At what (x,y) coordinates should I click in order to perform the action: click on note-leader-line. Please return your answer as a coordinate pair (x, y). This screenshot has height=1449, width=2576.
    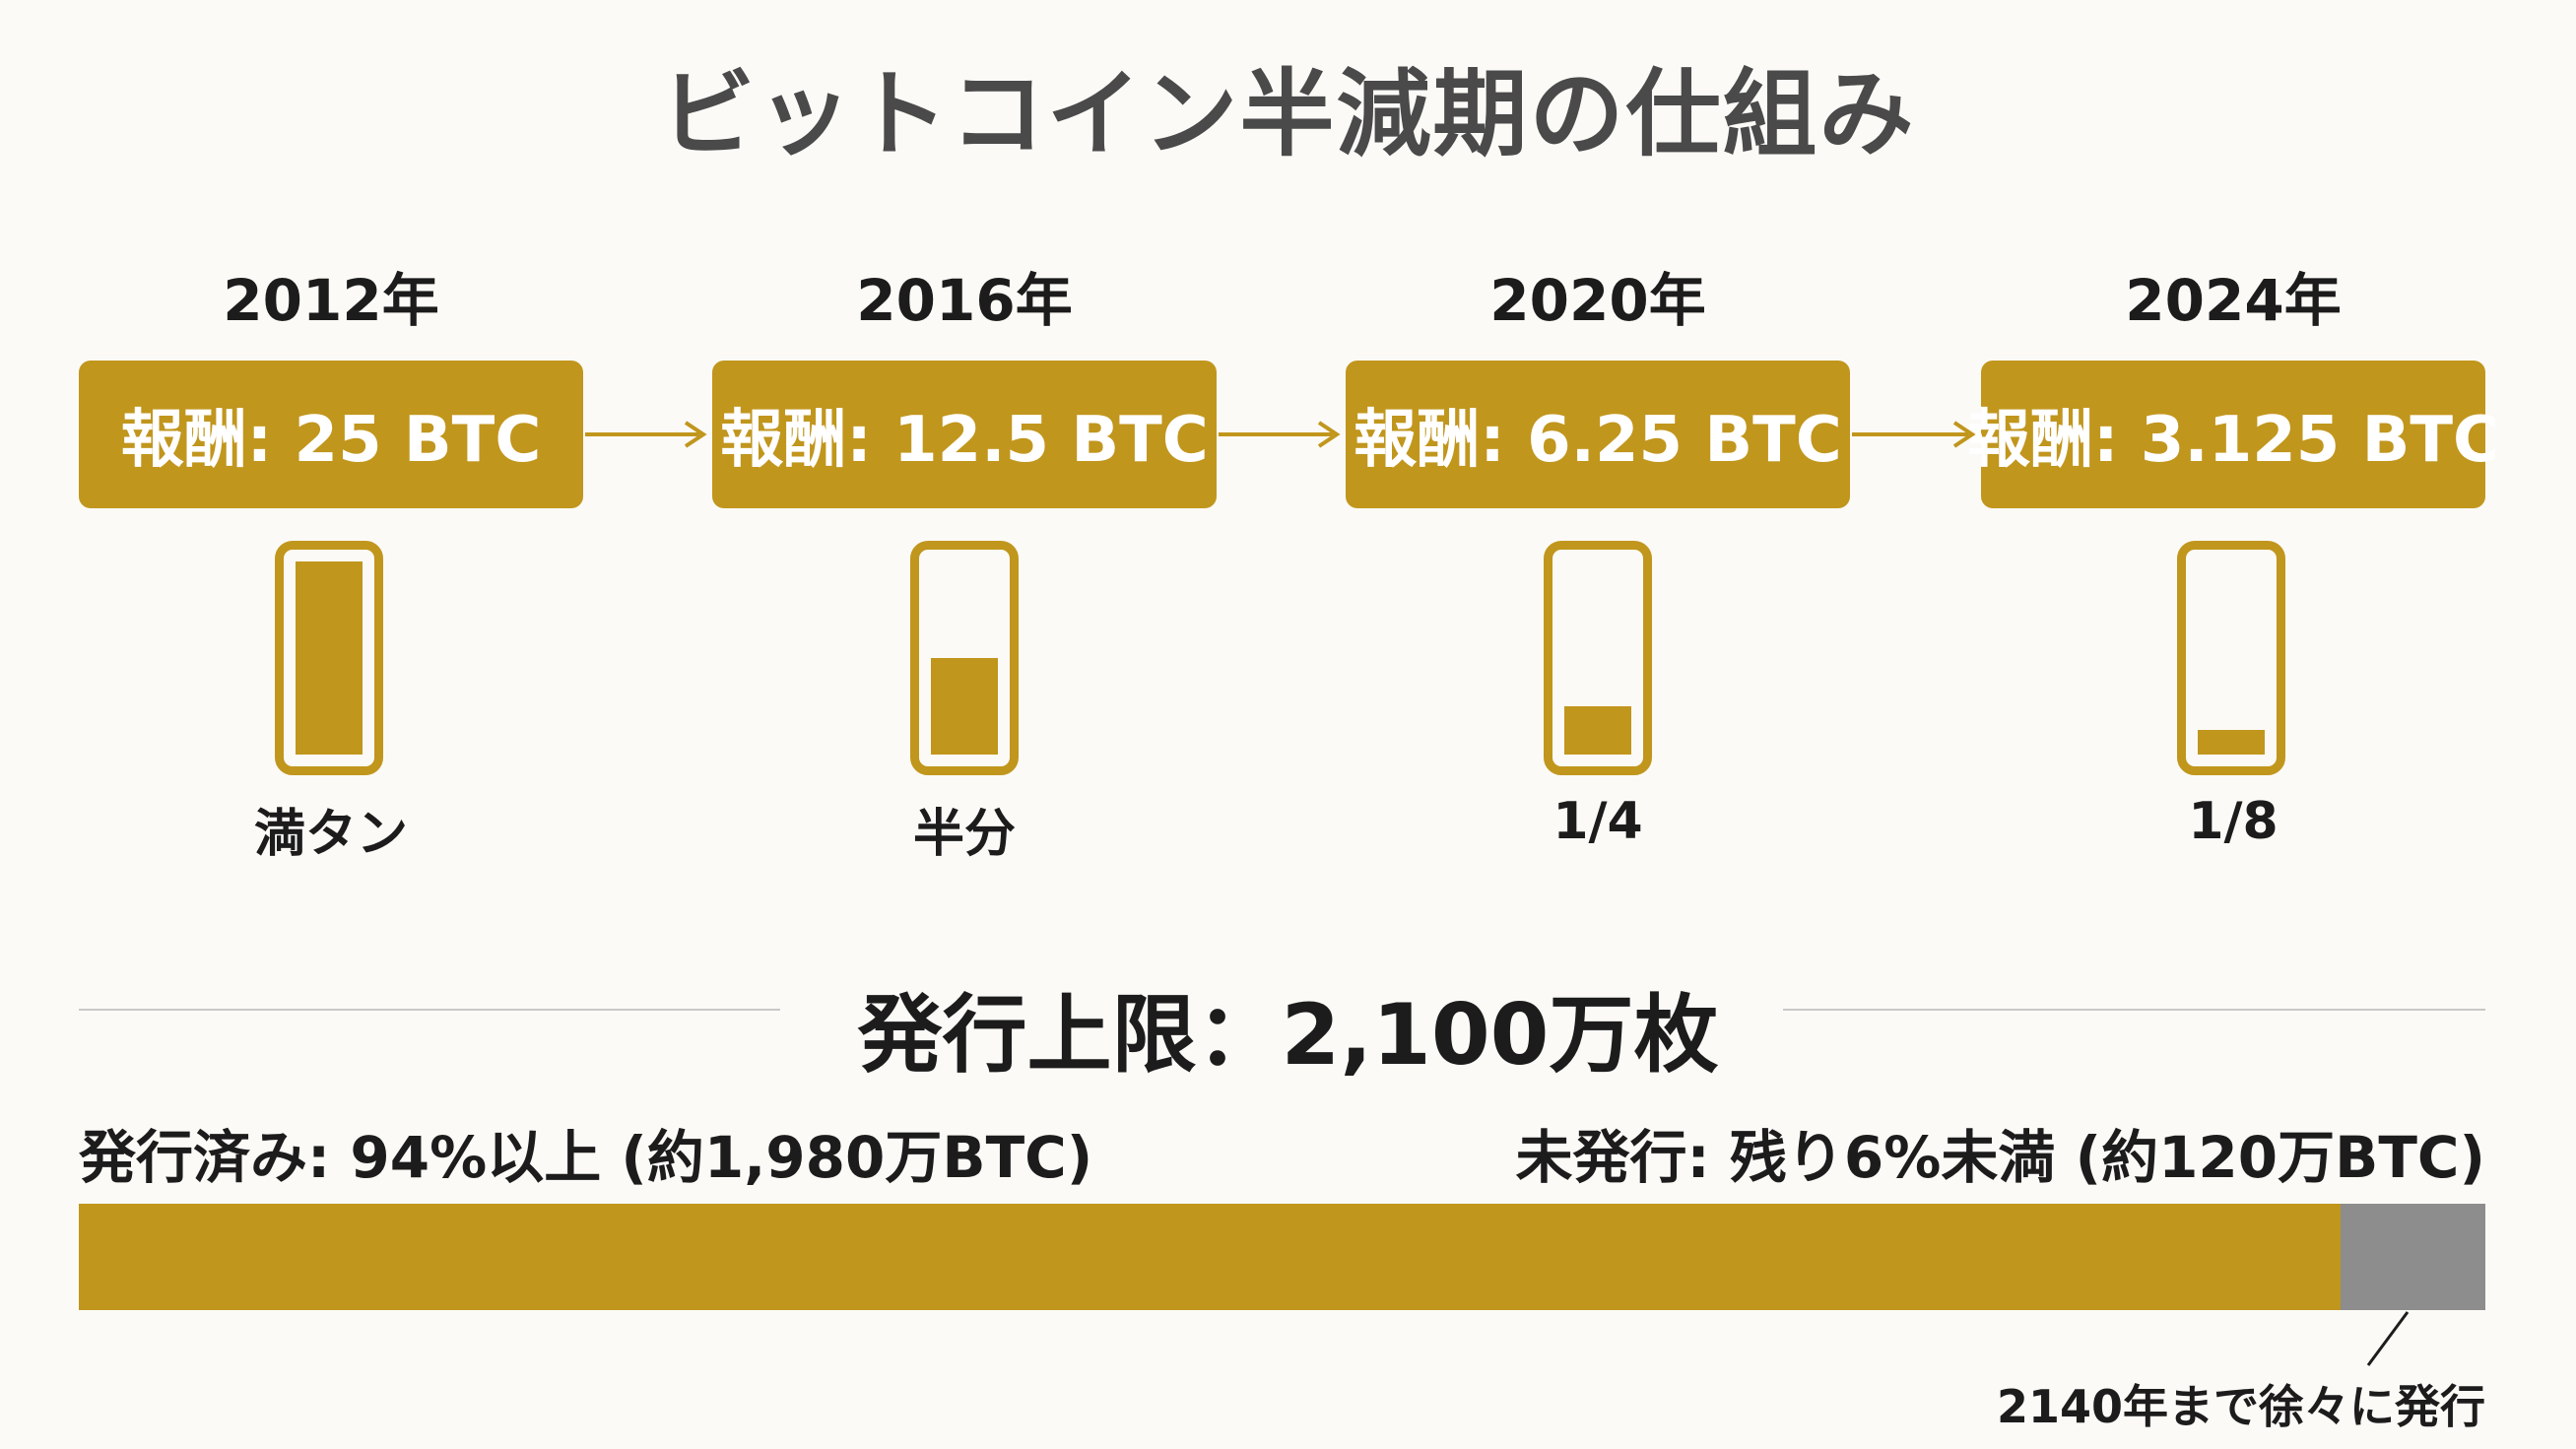
    Looking at the image, I should click on (2388, 1338).